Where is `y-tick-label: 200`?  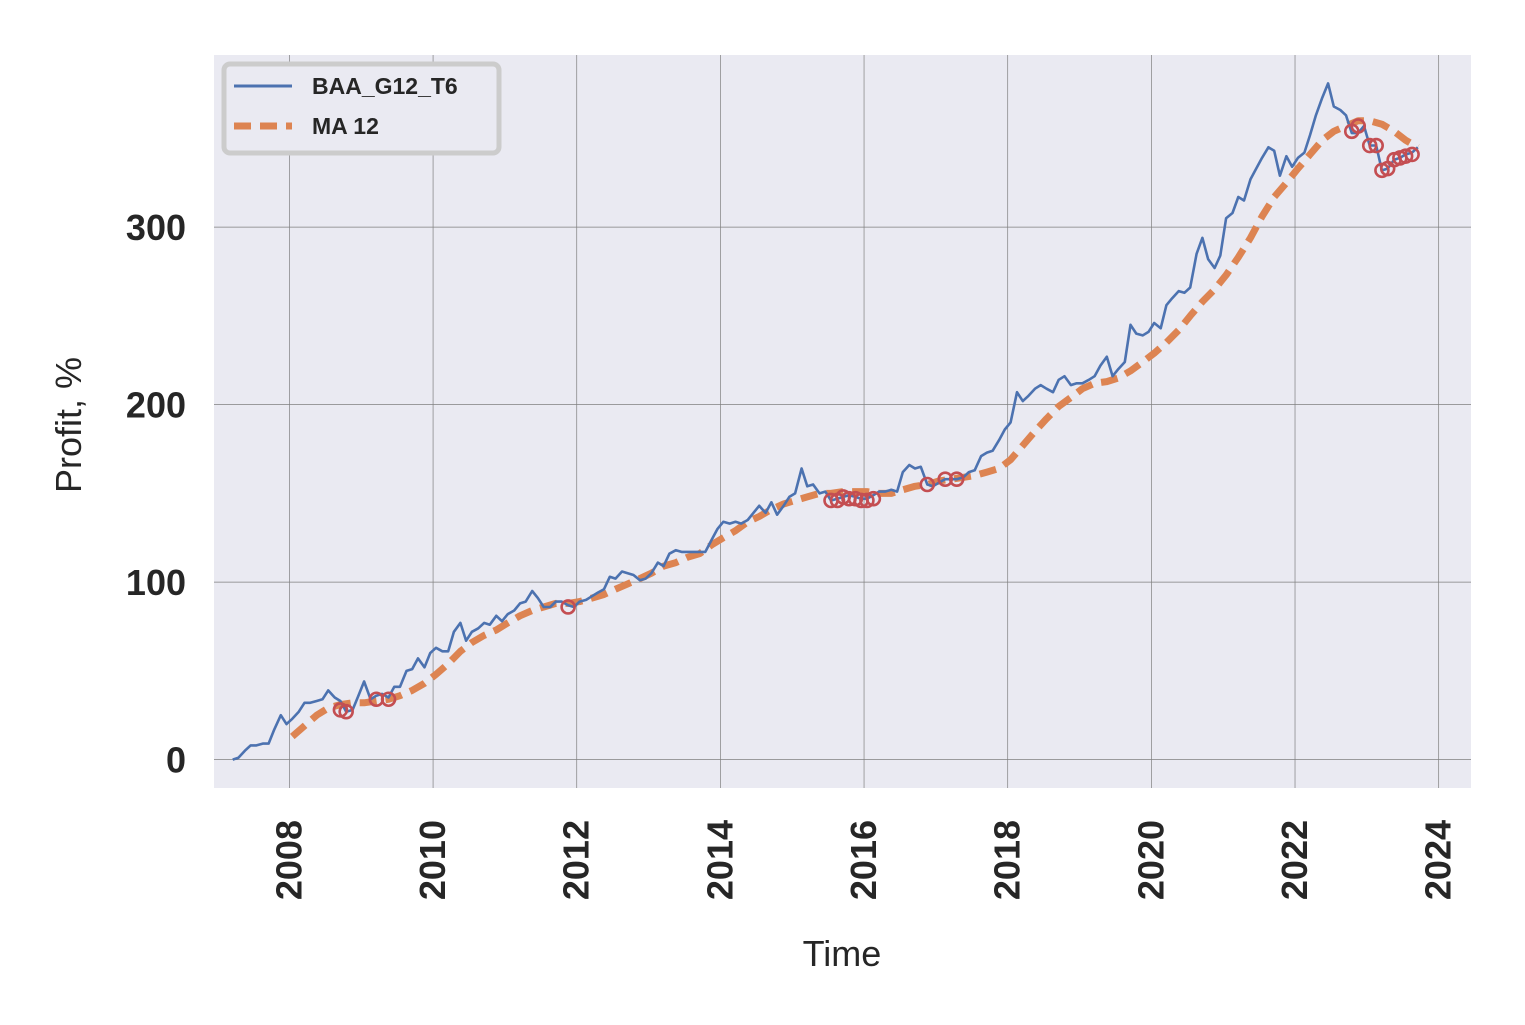 y-tick-label: 200 is located at coordinates (156, 405).